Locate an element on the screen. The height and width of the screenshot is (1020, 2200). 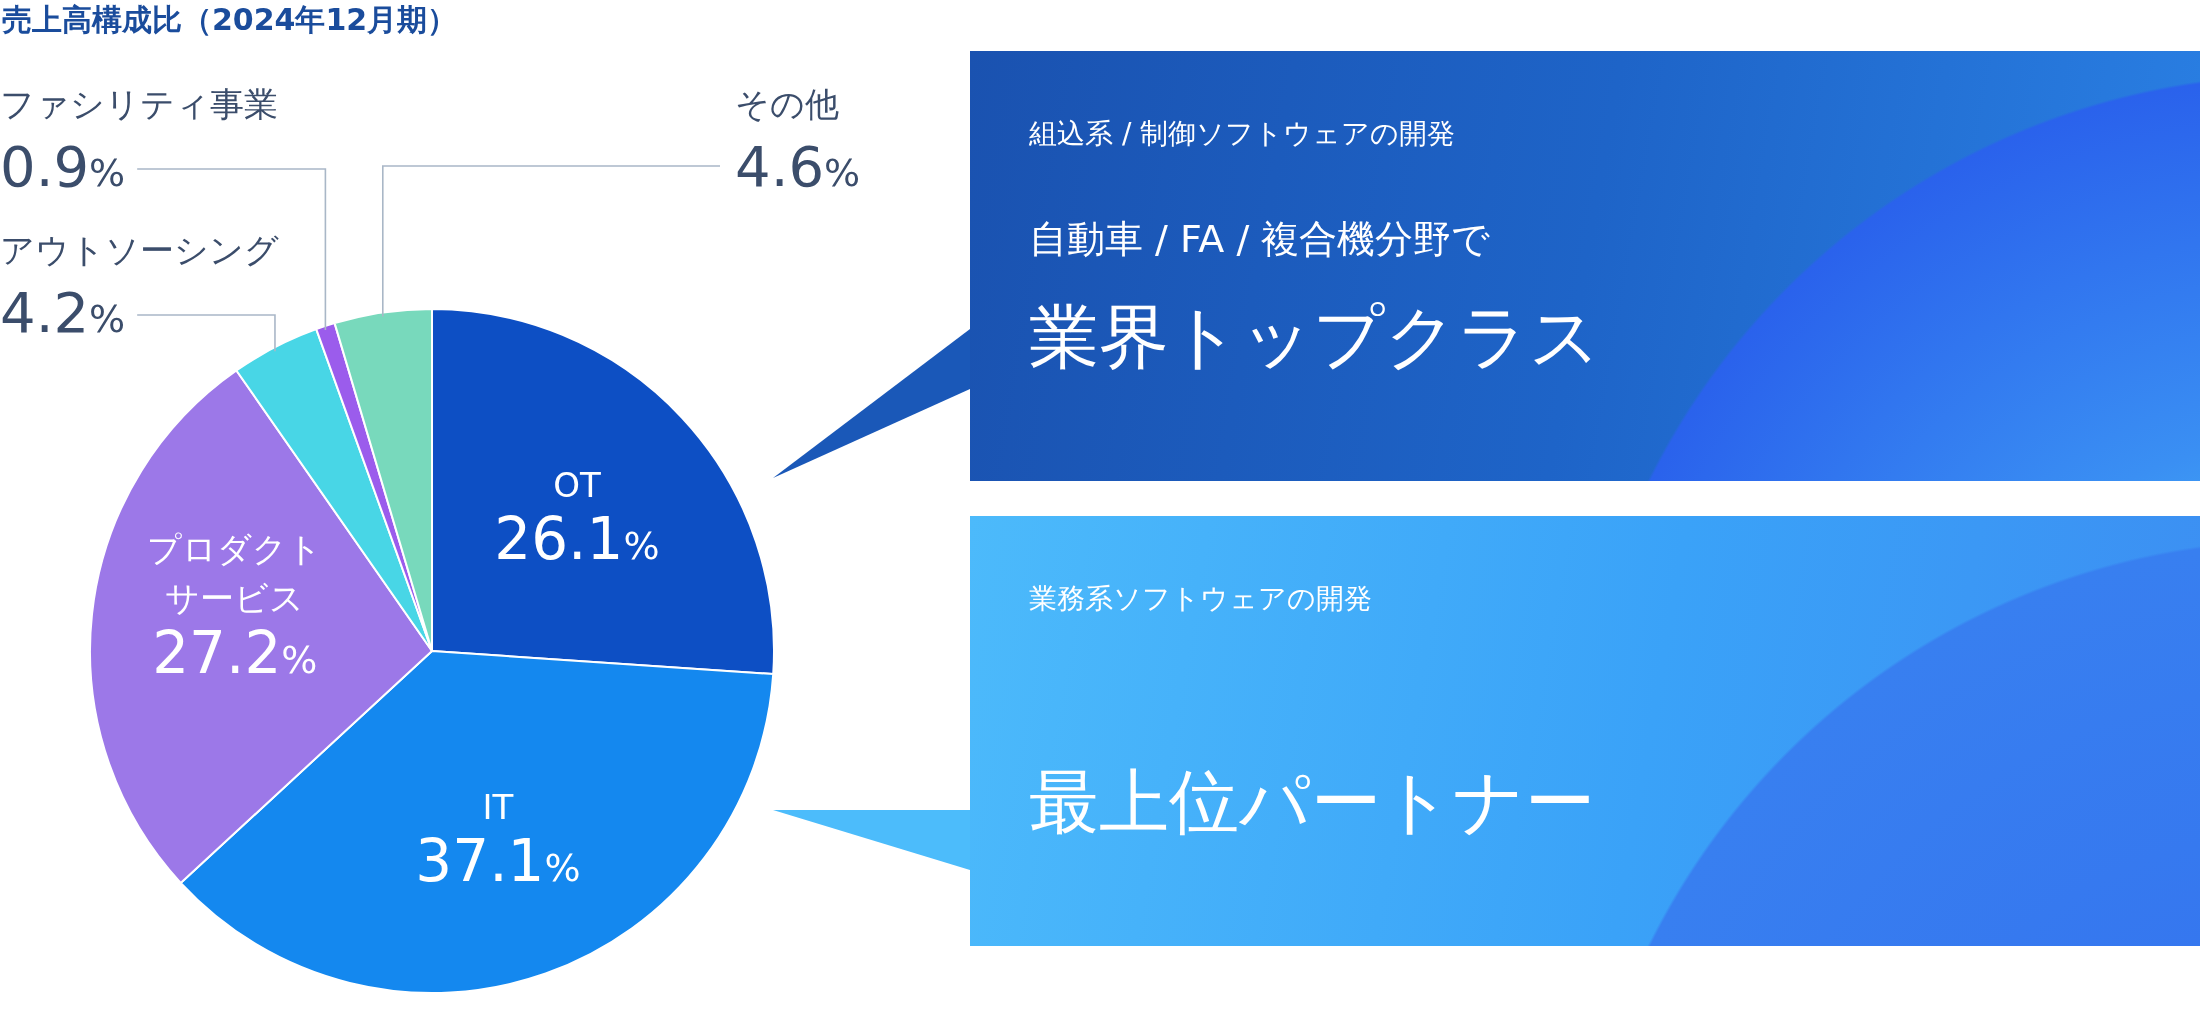
data-label: 4.6% is located at coordinates (798, 166).